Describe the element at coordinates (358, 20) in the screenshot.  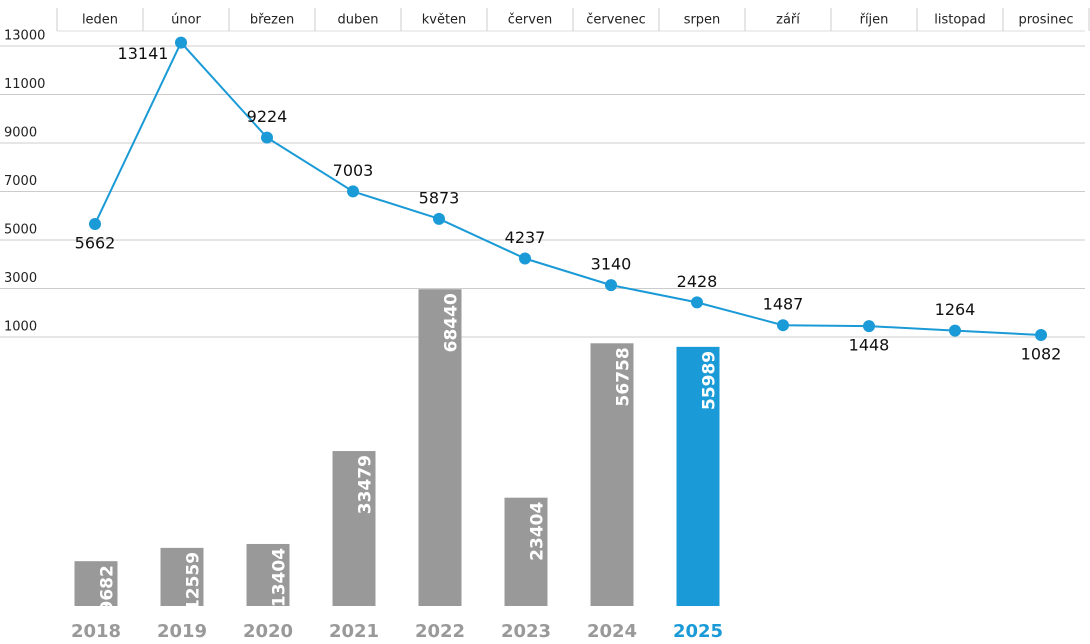
I see `x-tick-label: duben` at that location.